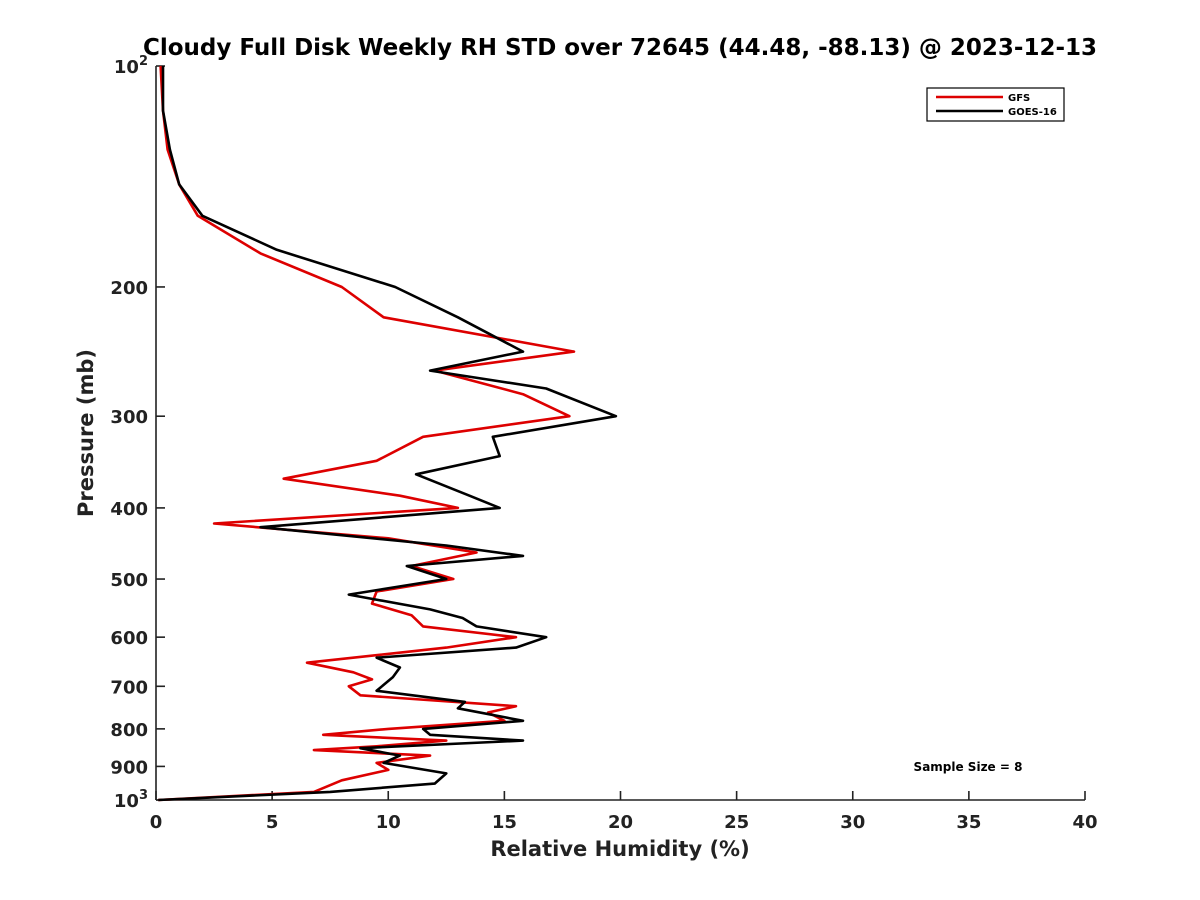  I want to click on legend-box, so click(995, 104).